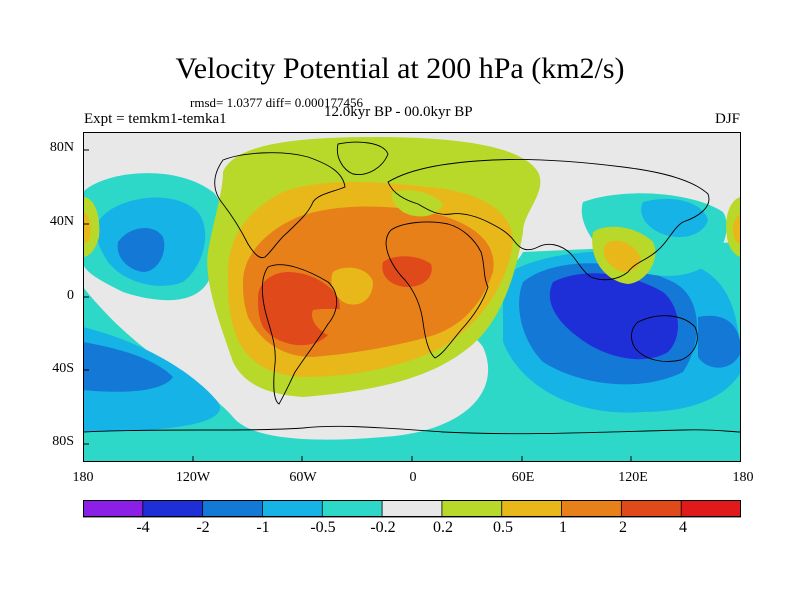  I want to click on colorbar-label: 1, so click(563, 527).